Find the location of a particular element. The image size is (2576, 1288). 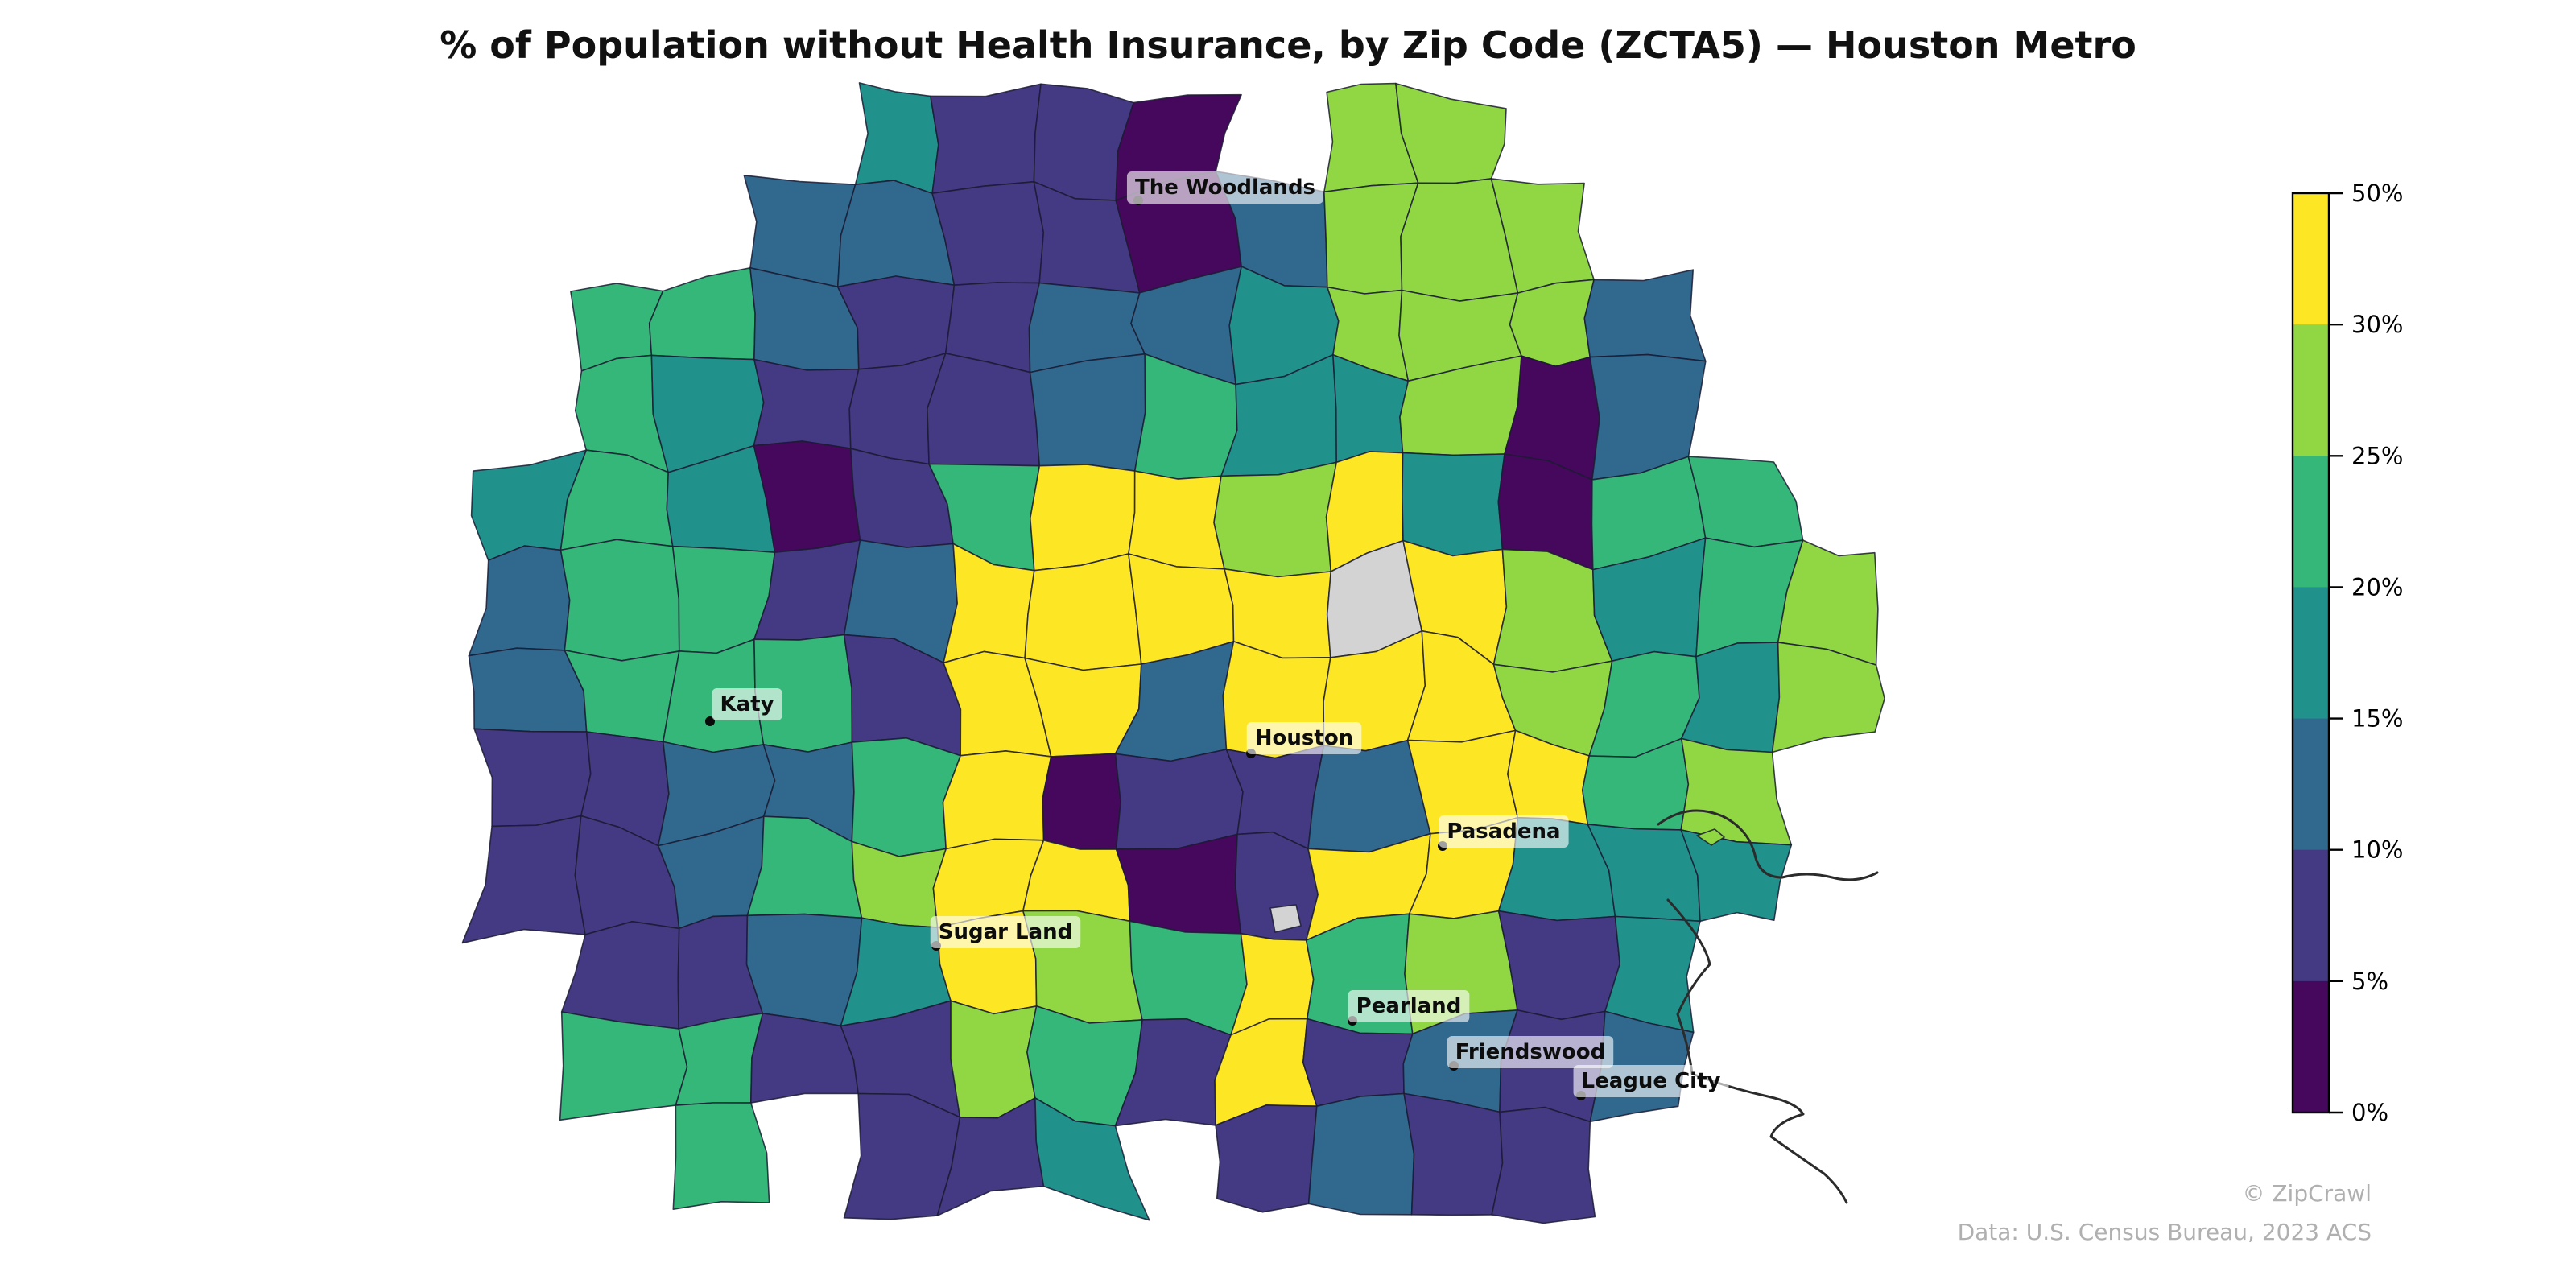

city-marker: The Woodlands is located at coordinates (1225, 188).